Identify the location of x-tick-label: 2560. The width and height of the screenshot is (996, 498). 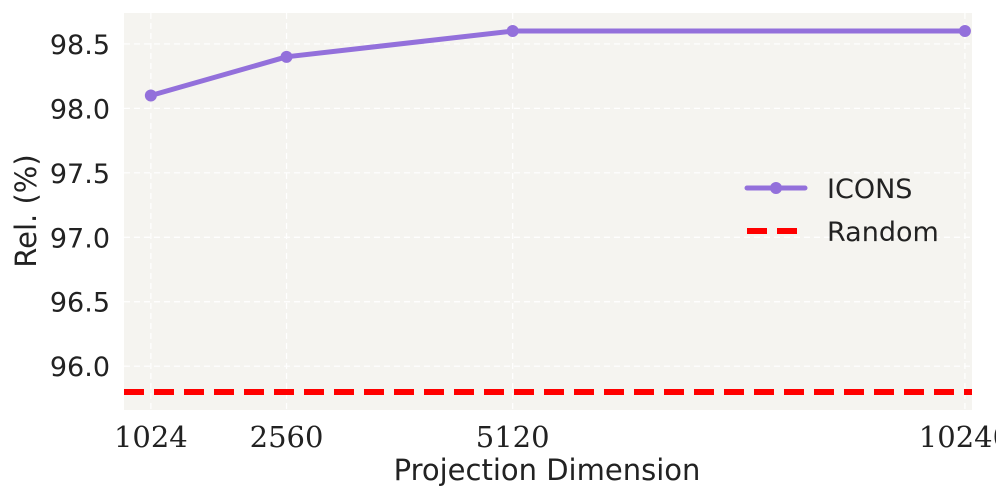
(287, 437).